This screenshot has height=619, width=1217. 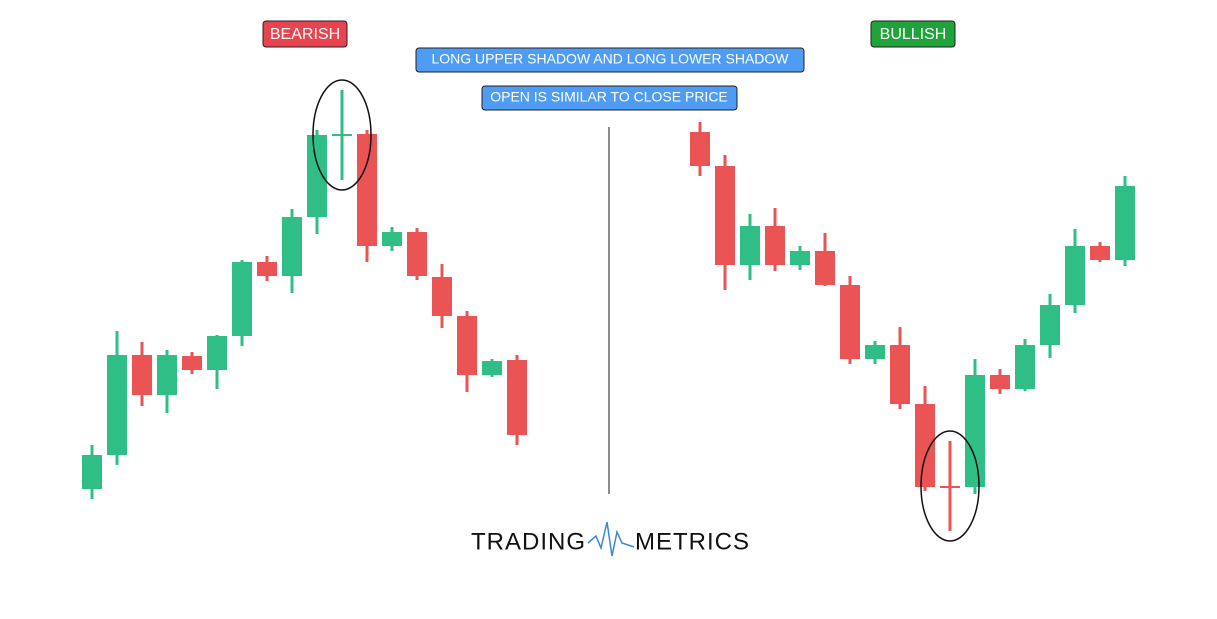 I want to click on brand-logo, so click(x=611, y=539).